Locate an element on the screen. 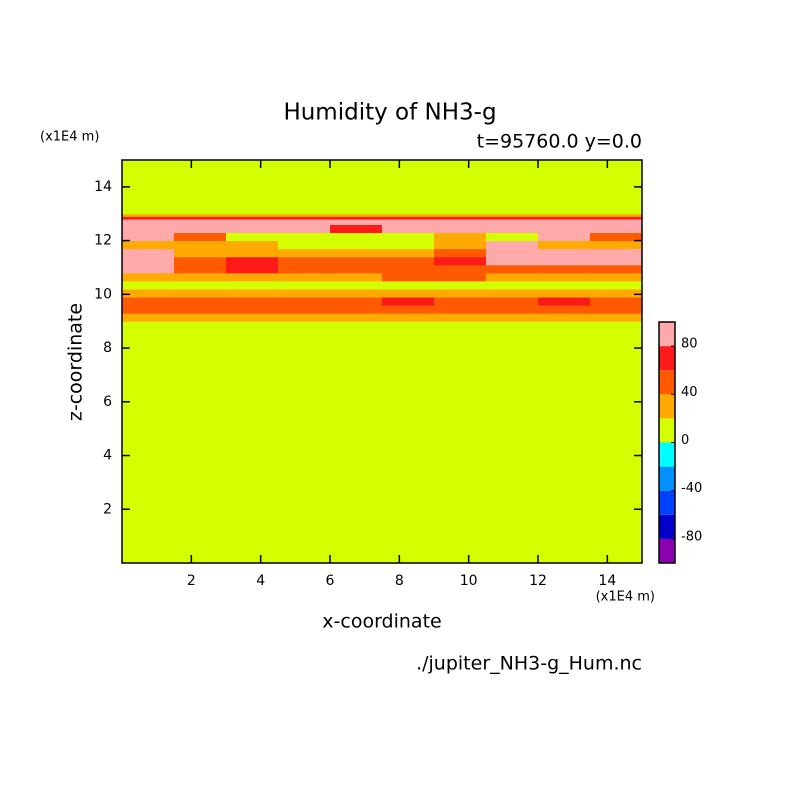  colorbar-tick-label: 40 is located at coordinates (689, 392).